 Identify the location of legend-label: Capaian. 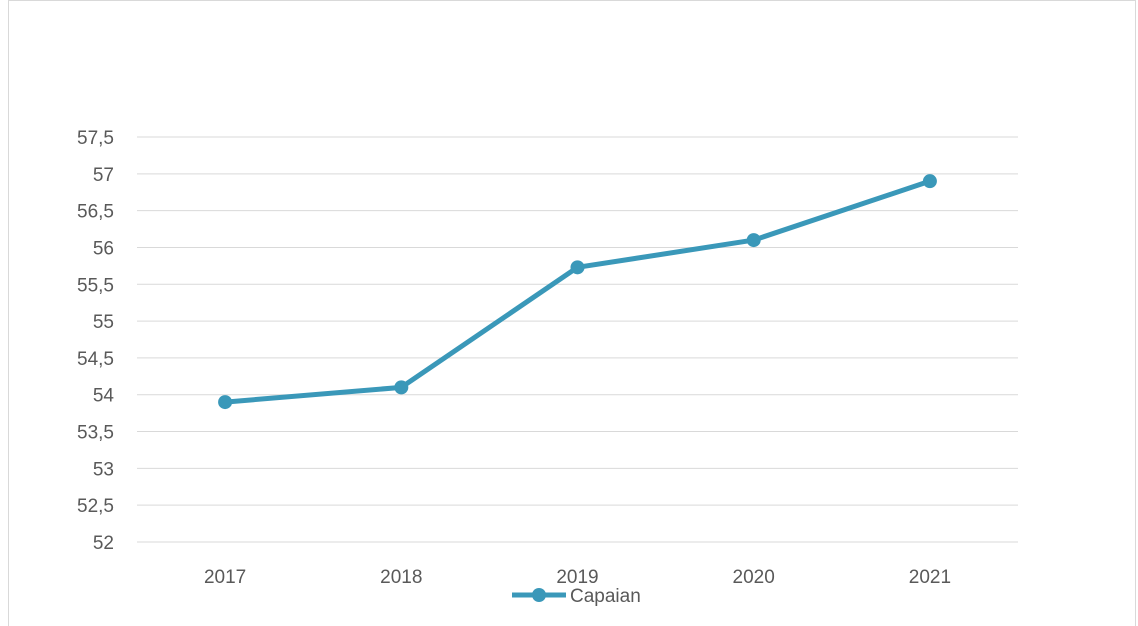
(605, 596).